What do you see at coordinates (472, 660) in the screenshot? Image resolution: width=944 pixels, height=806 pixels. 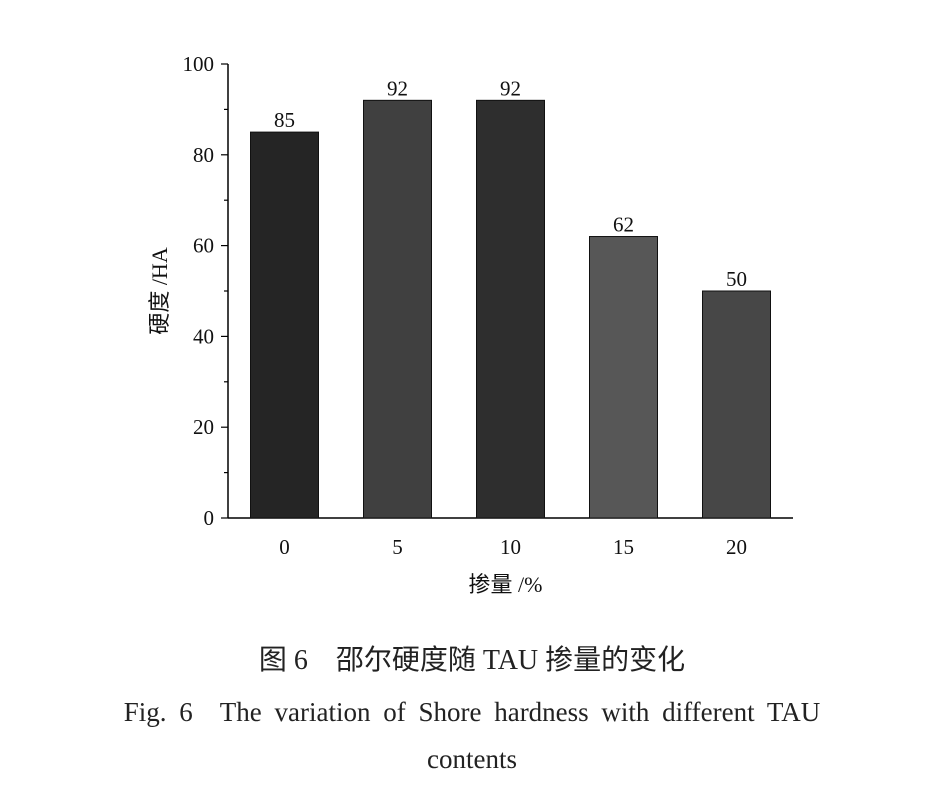 I see `caption-cn: 图 6 邵尔硬度随 TAU 掺量的变化` at bounding box center [472, 660].